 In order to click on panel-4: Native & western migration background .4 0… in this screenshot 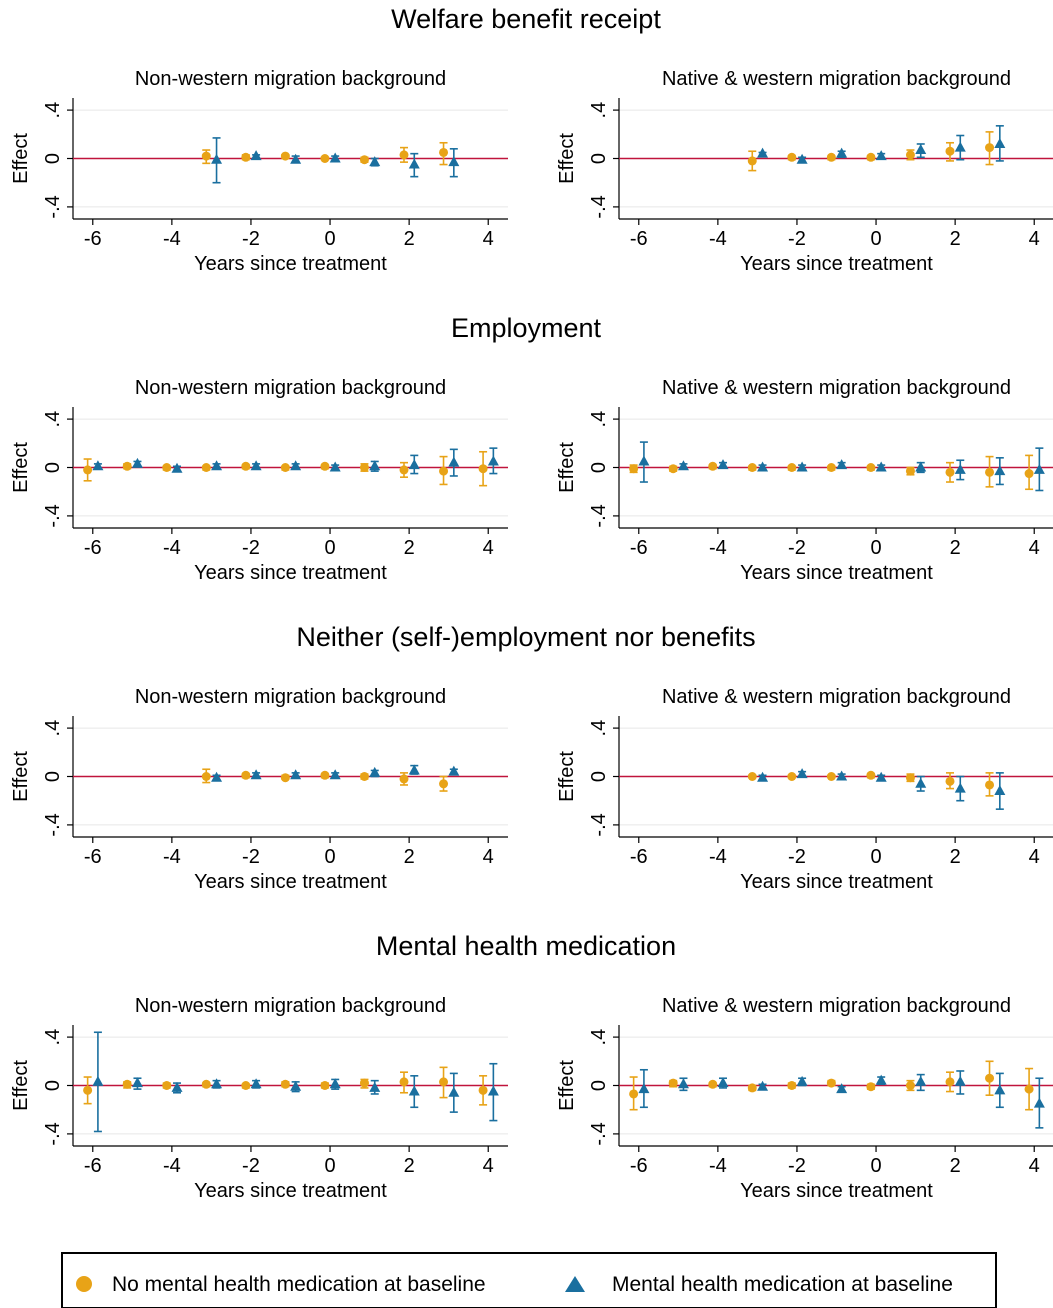, I will do `click(804, 480)`.